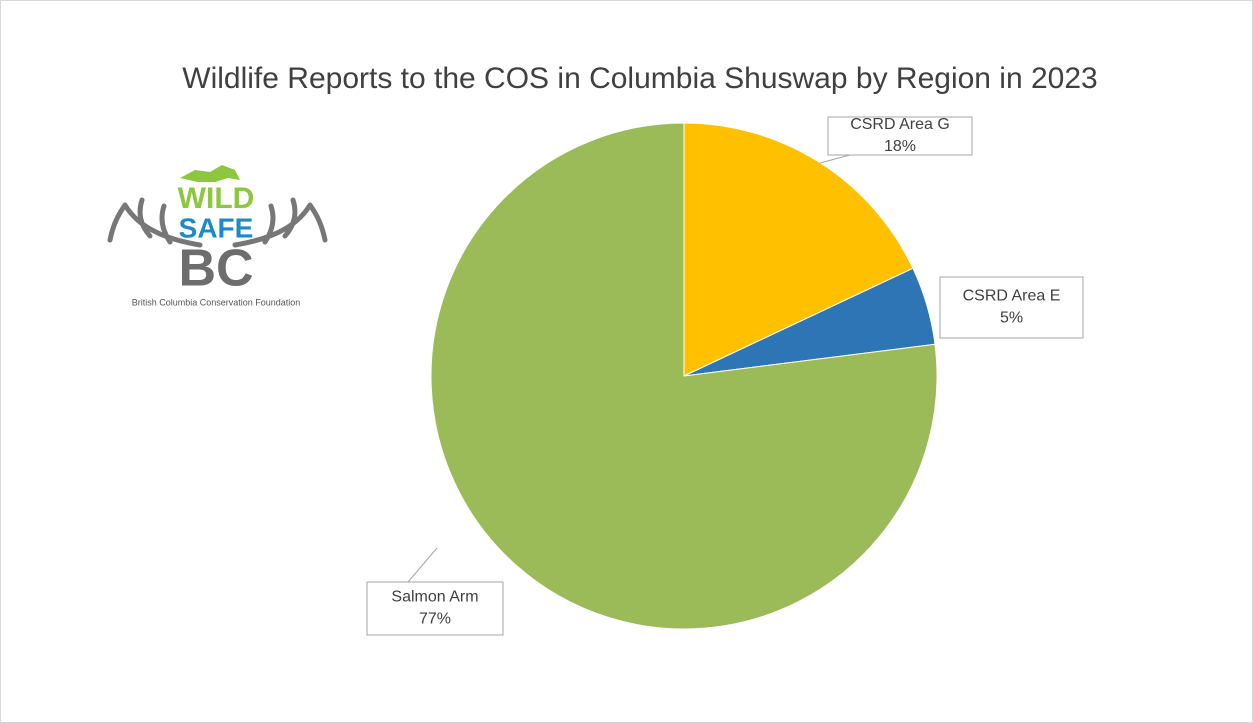 Image resolution: width=1253 pixels, height=723 pixels. I want to click on antler-left, so click(155, 222).